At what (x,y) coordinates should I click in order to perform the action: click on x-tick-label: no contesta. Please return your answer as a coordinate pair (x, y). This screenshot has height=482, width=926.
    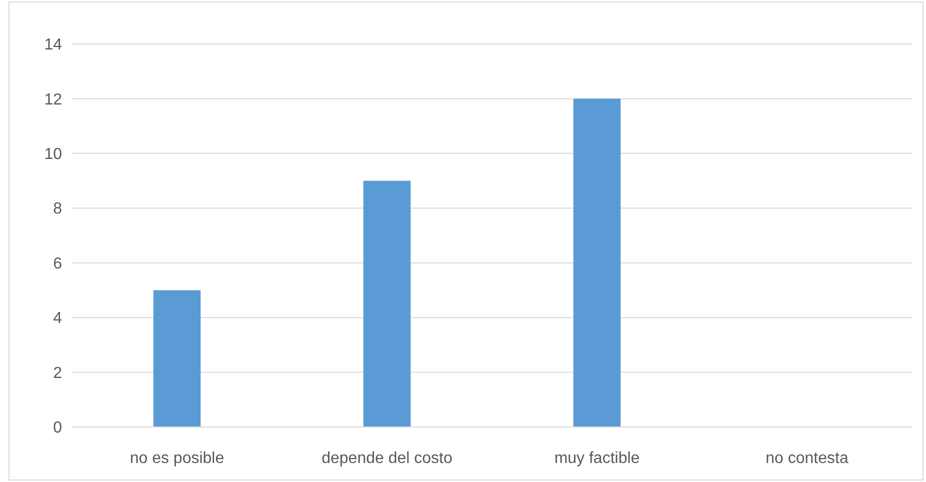
    Looking at the image, I should click on (807, 458).